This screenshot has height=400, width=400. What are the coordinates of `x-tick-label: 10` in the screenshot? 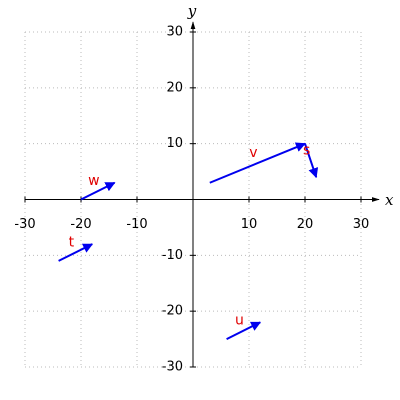 It's located at (249, 224).